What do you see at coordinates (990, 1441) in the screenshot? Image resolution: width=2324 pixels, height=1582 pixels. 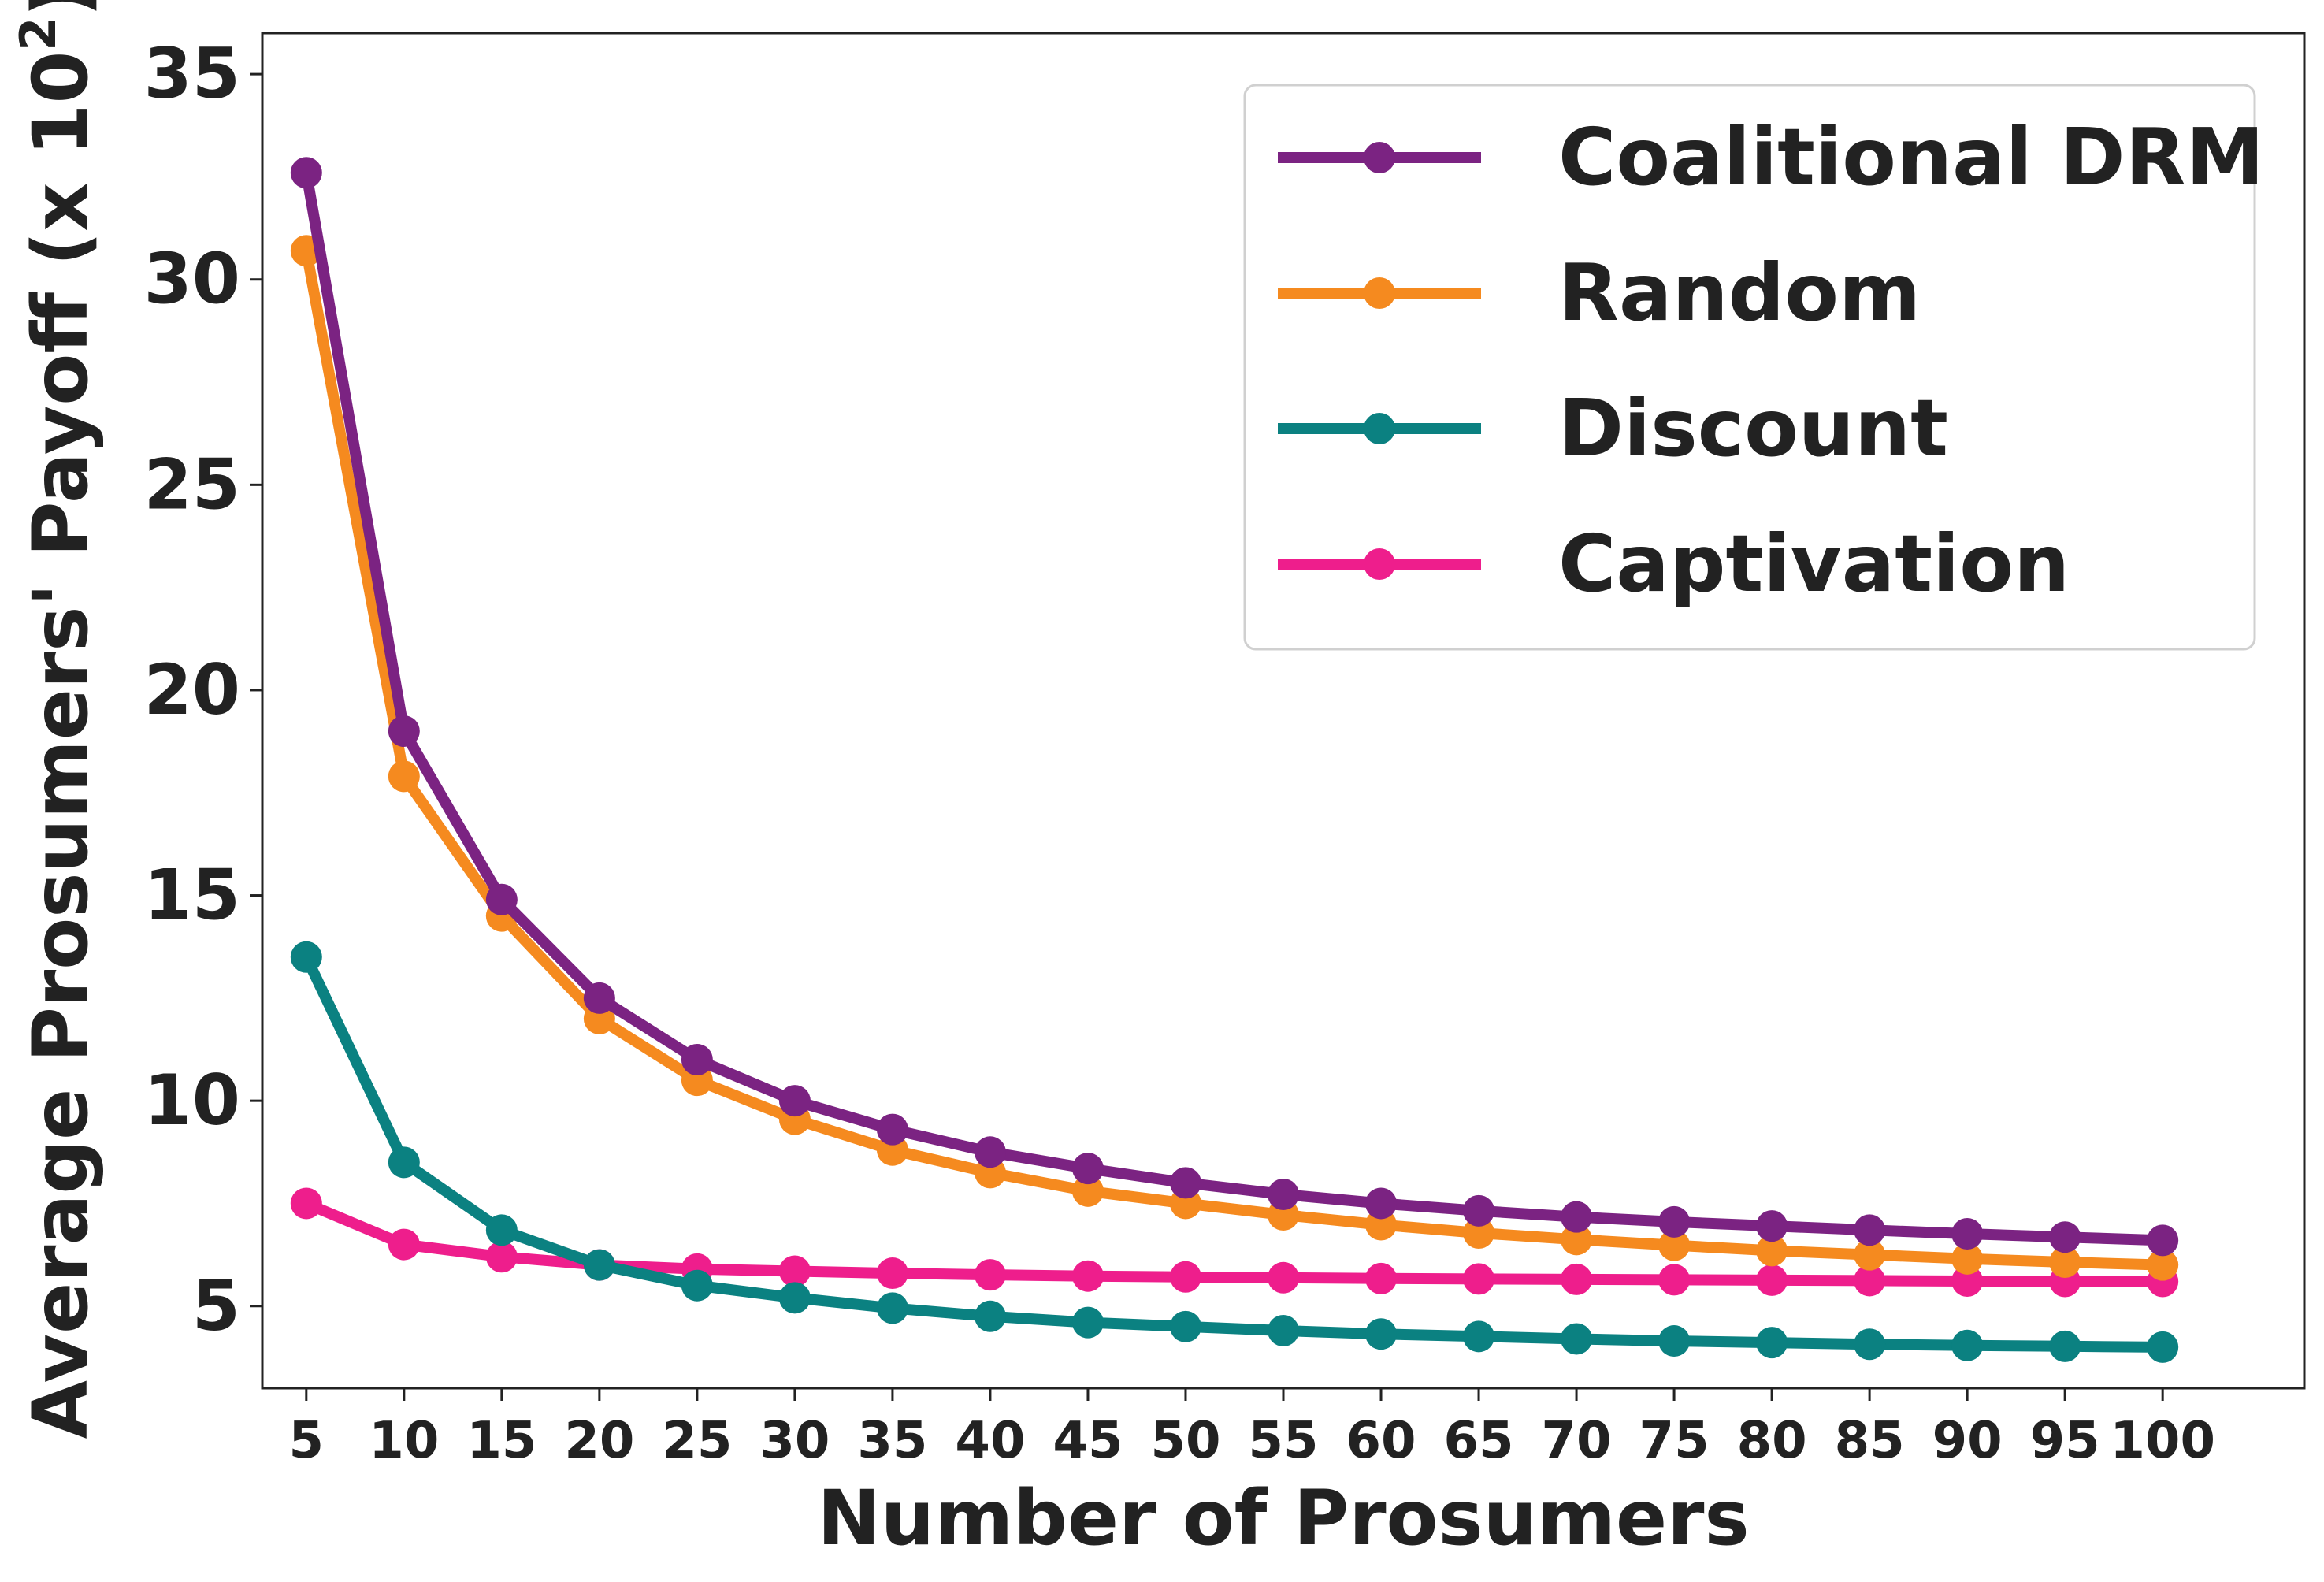 I see `x-tick-label-40: 40` at bounding box center [990, 1441].